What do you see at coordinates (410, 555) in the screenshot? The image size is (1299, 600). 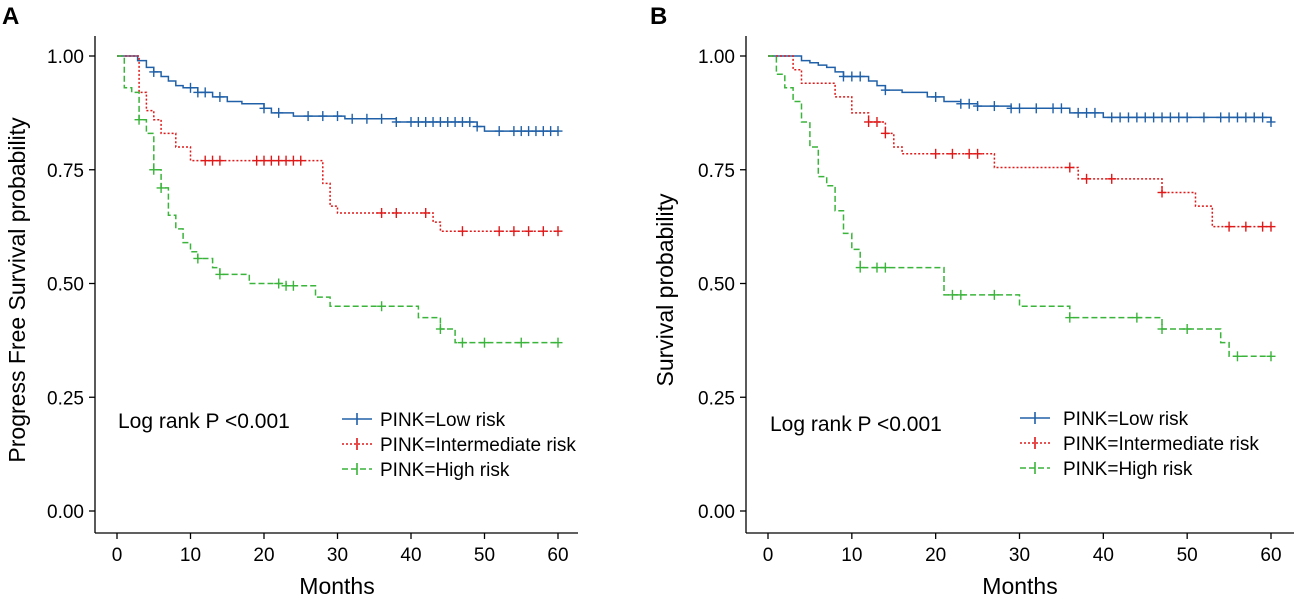 I see `x-tick-label: 40` at bounding box center [410, 555].